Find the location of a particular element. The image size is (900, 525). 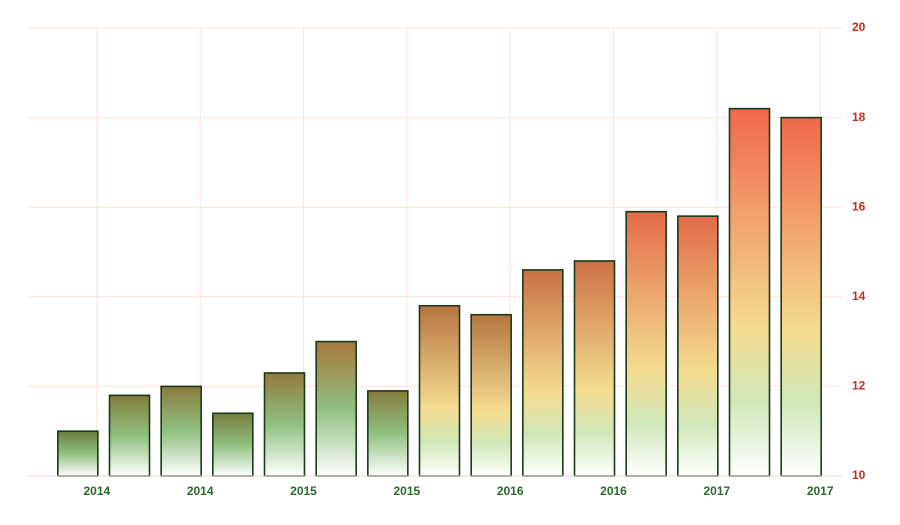

y-tick-label: 16 is located at coordinates (859, 206).